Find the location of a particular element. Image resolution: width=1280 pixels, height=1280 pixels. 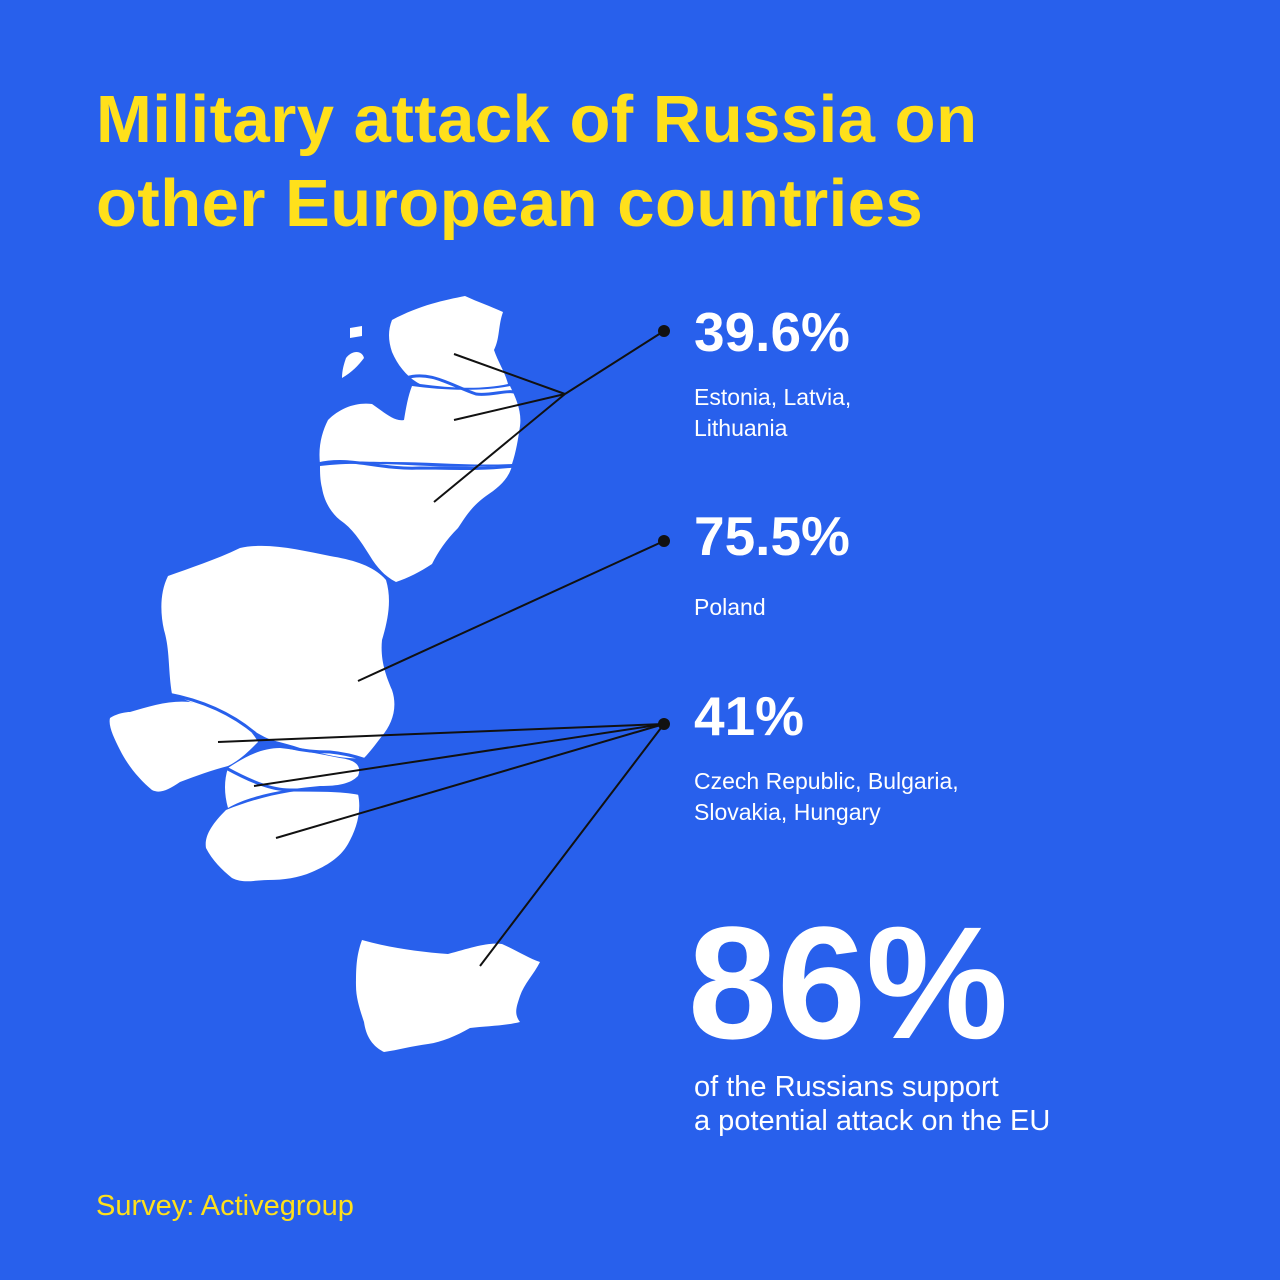

leader-dot-baltics is located at coordinates (664, 331).